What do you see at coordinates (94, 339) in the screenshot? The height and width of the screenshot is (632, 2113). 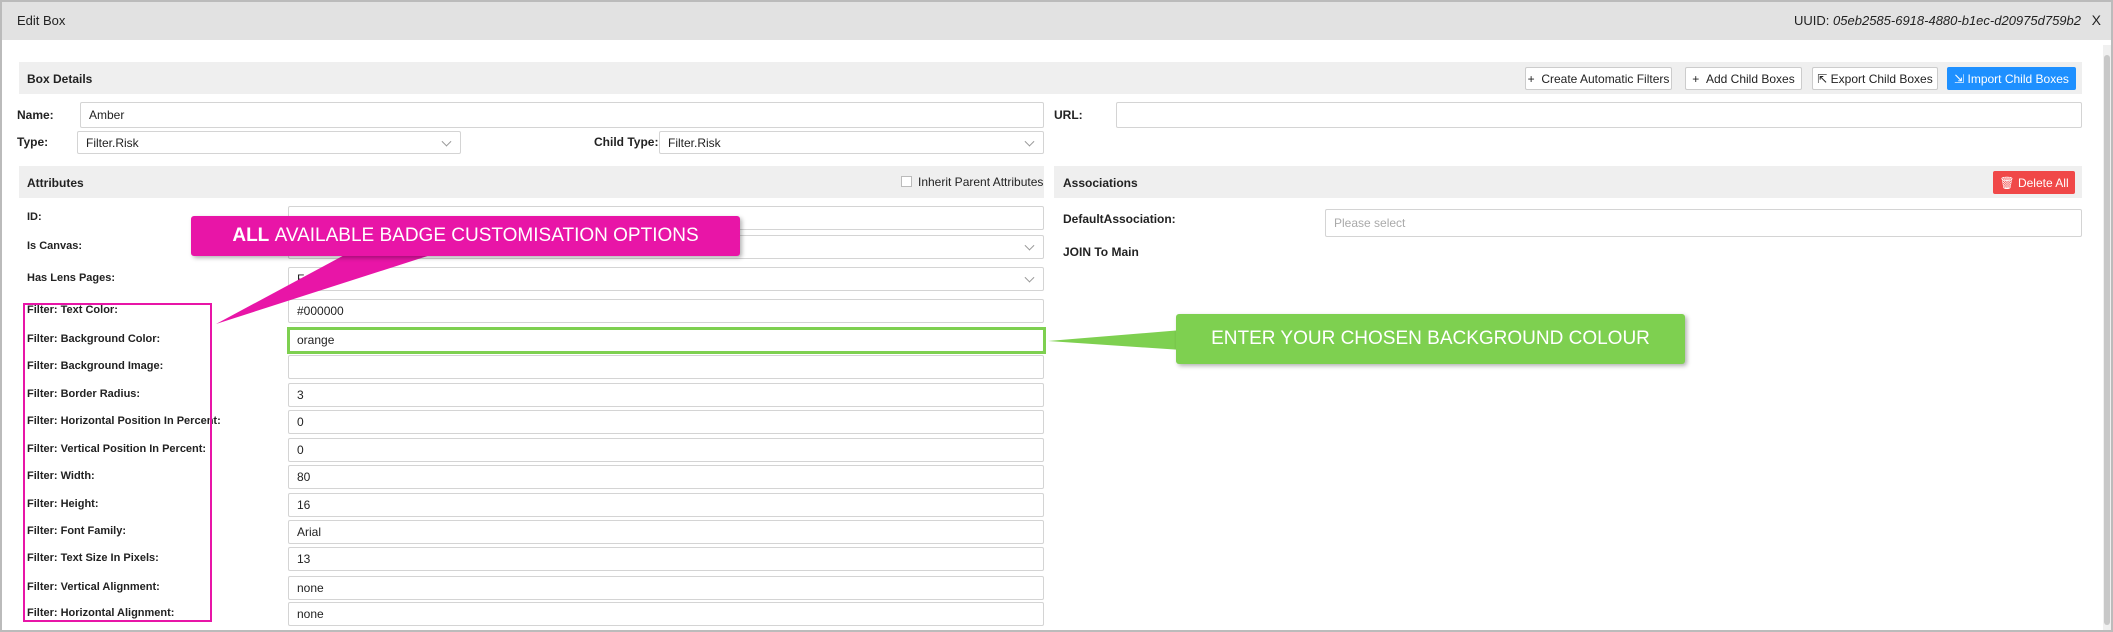 I see `field-label: Filter: Background Color:` at bounding box center [94, 339].